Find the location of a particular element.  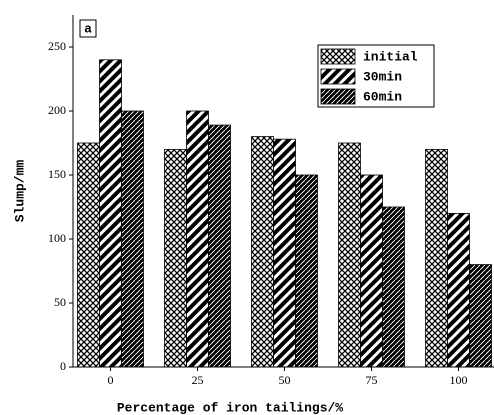

x-tick-label: 25 is located at coordinates (198, 380).